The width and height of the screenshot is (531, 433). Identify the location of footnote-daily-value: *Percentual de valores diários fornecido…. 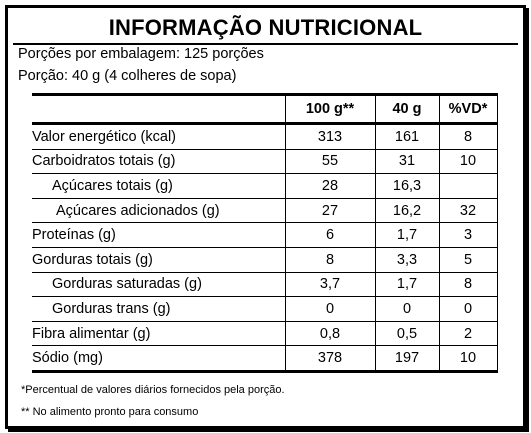
(153, 390).